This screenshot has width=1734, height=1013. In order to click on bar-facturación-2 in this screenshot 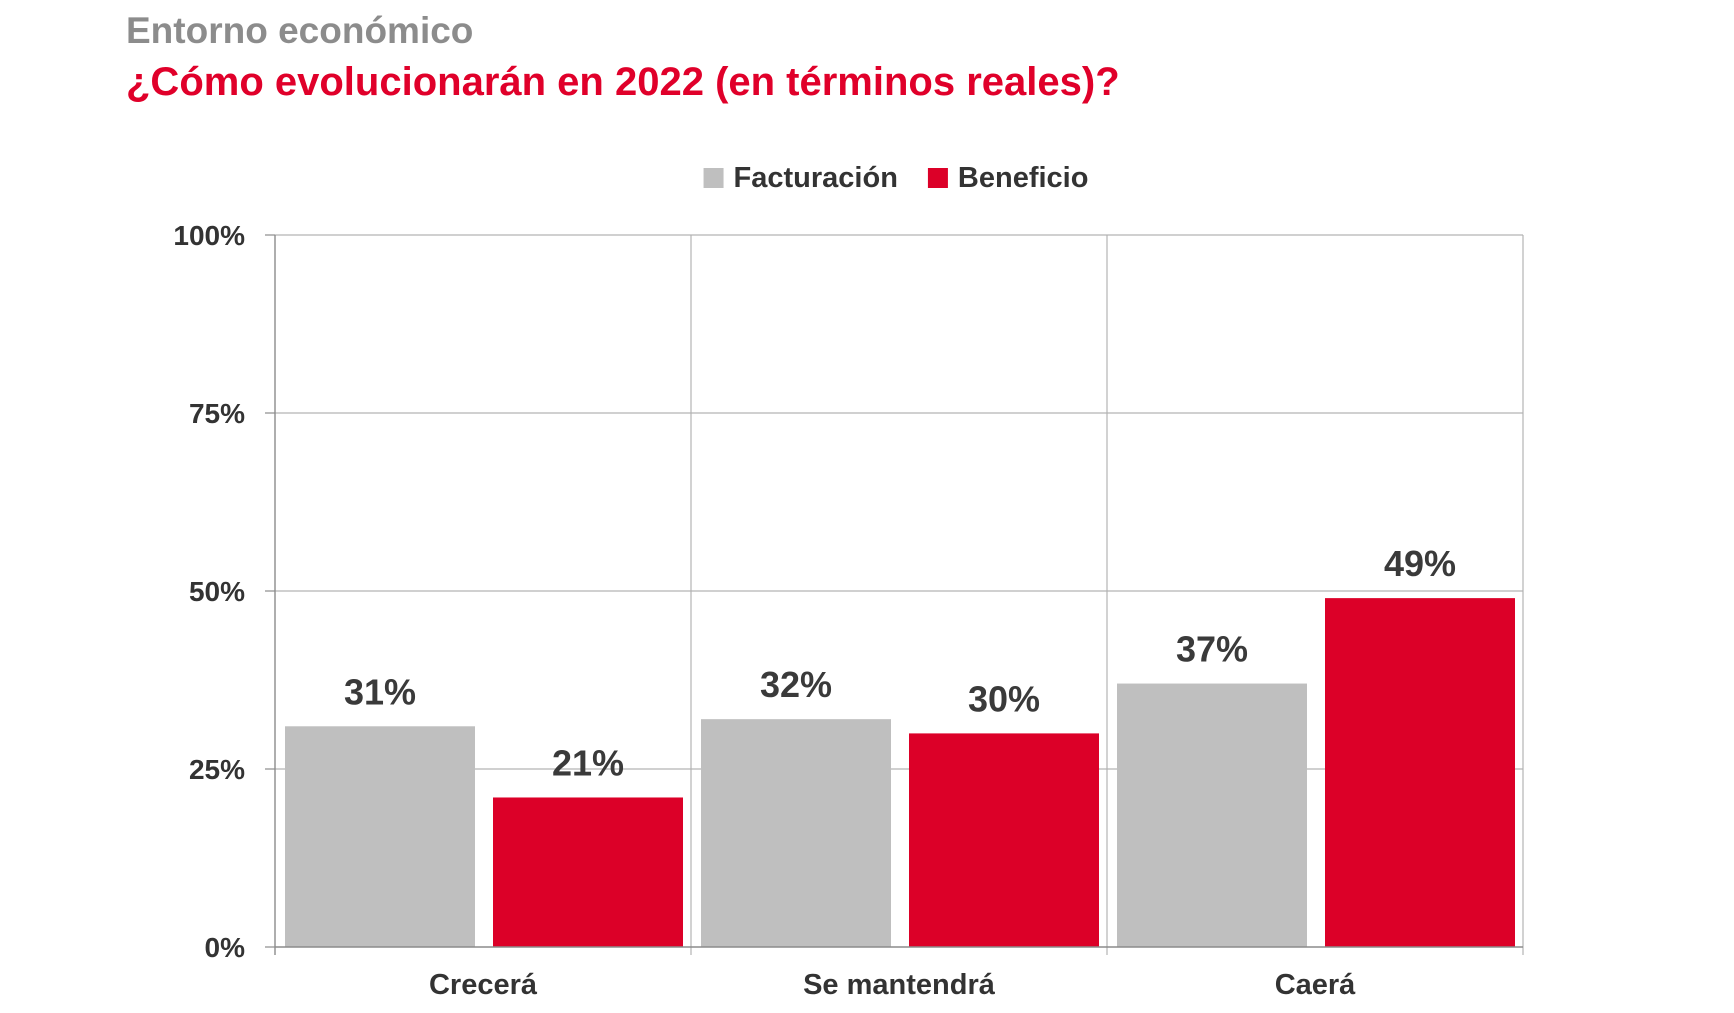, I will do `click(796, 833)`.